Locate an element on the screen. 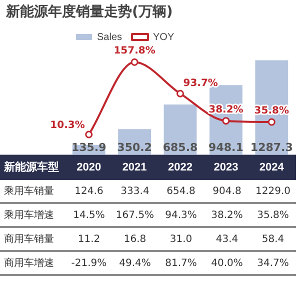 This screenshot has width=300, height=300. legend-label: YOY is located at coordinates (163, 37).